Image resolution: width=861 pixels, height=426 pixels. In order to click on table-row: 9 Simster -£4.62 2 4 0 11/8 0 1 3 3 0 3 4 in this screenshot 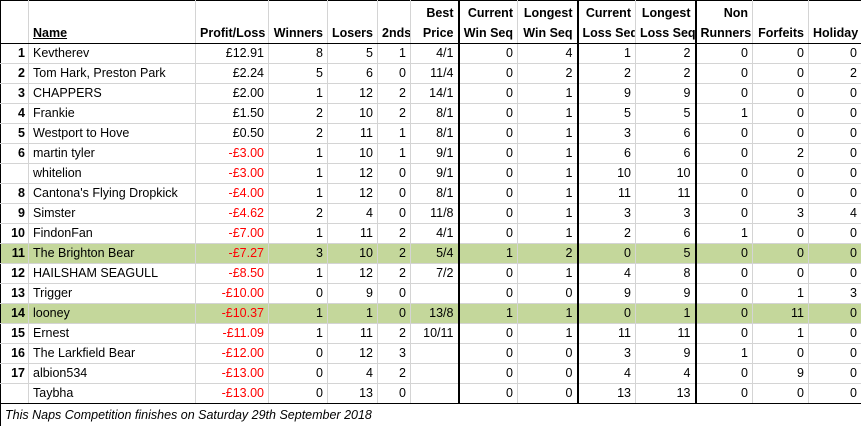, I will do `click(430, 213)`.